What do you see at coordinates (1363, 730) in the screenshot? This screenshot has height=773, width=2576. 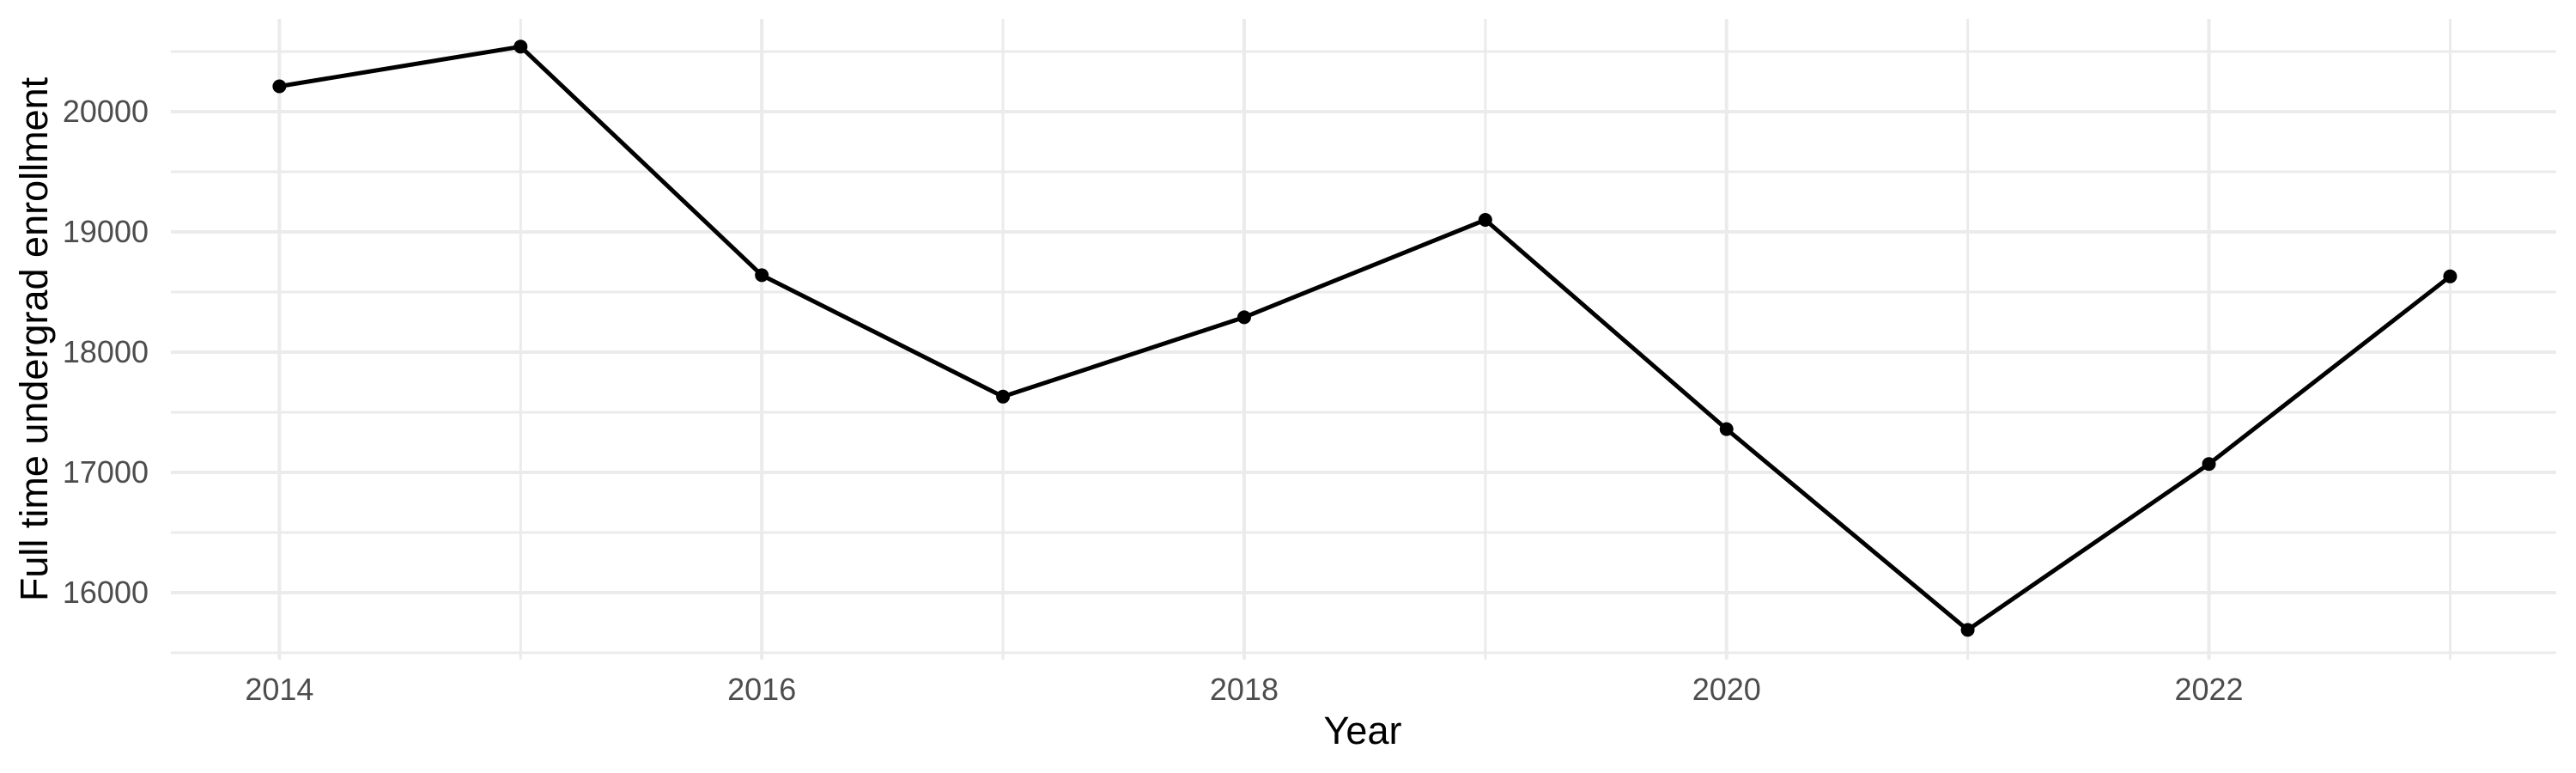 I see `x-axis-title: Year` at bounding box center [1363, 730].